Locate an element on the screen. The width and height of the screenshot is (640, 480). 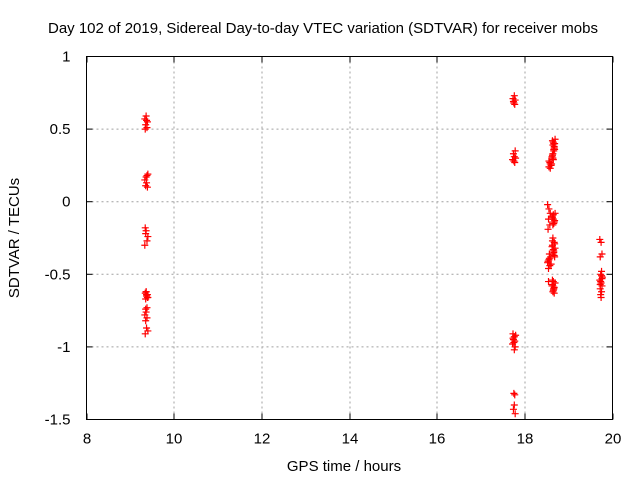
y-axis-label: SDTVAR / TECUs is located at coordinates (14, 238).